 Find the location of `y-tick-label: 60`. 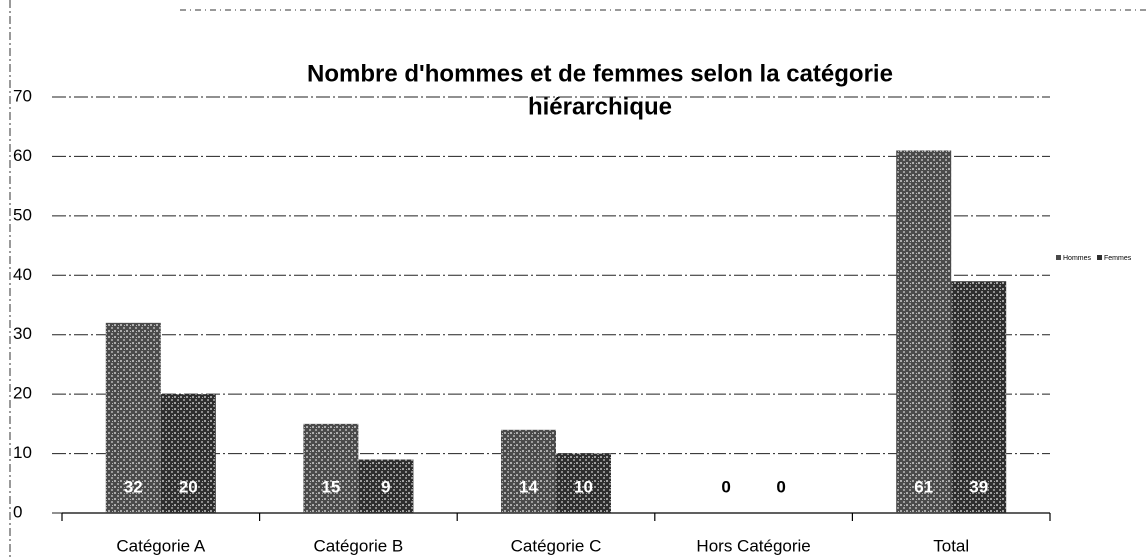

y-tick-label: 60 is located at coordinates (22, 155).